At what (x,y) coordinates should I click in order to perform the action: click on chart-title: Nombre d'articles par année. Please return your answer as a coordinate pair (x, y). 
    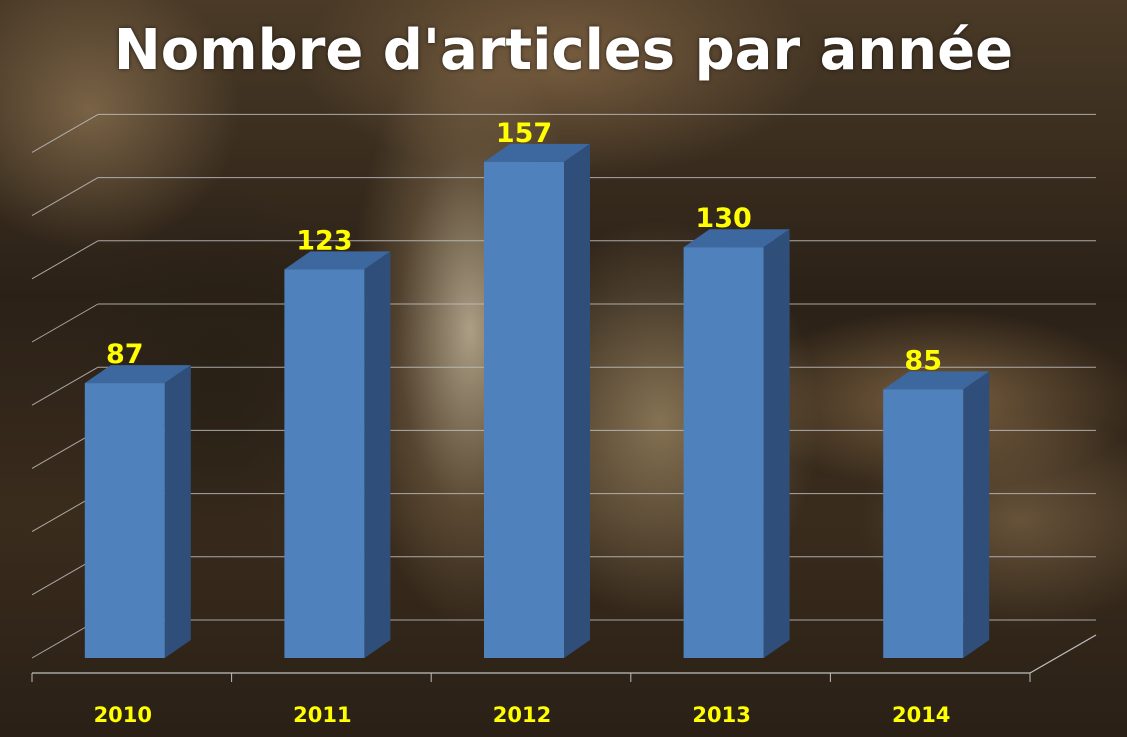
    Looking at the image, I should click on (563, 50).